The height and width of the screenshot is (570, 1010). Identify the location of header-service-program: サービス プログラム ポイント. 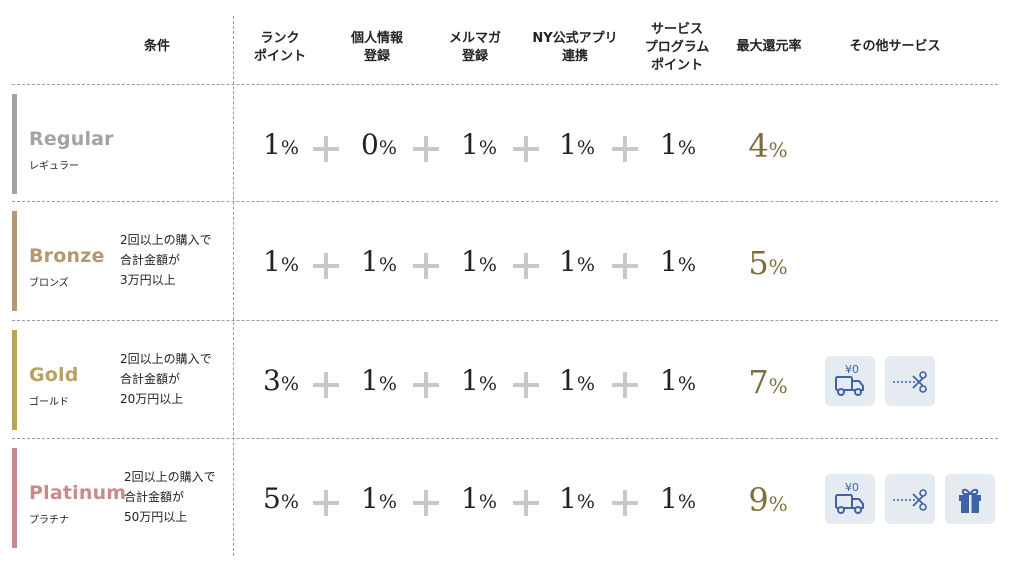
(677, 47).